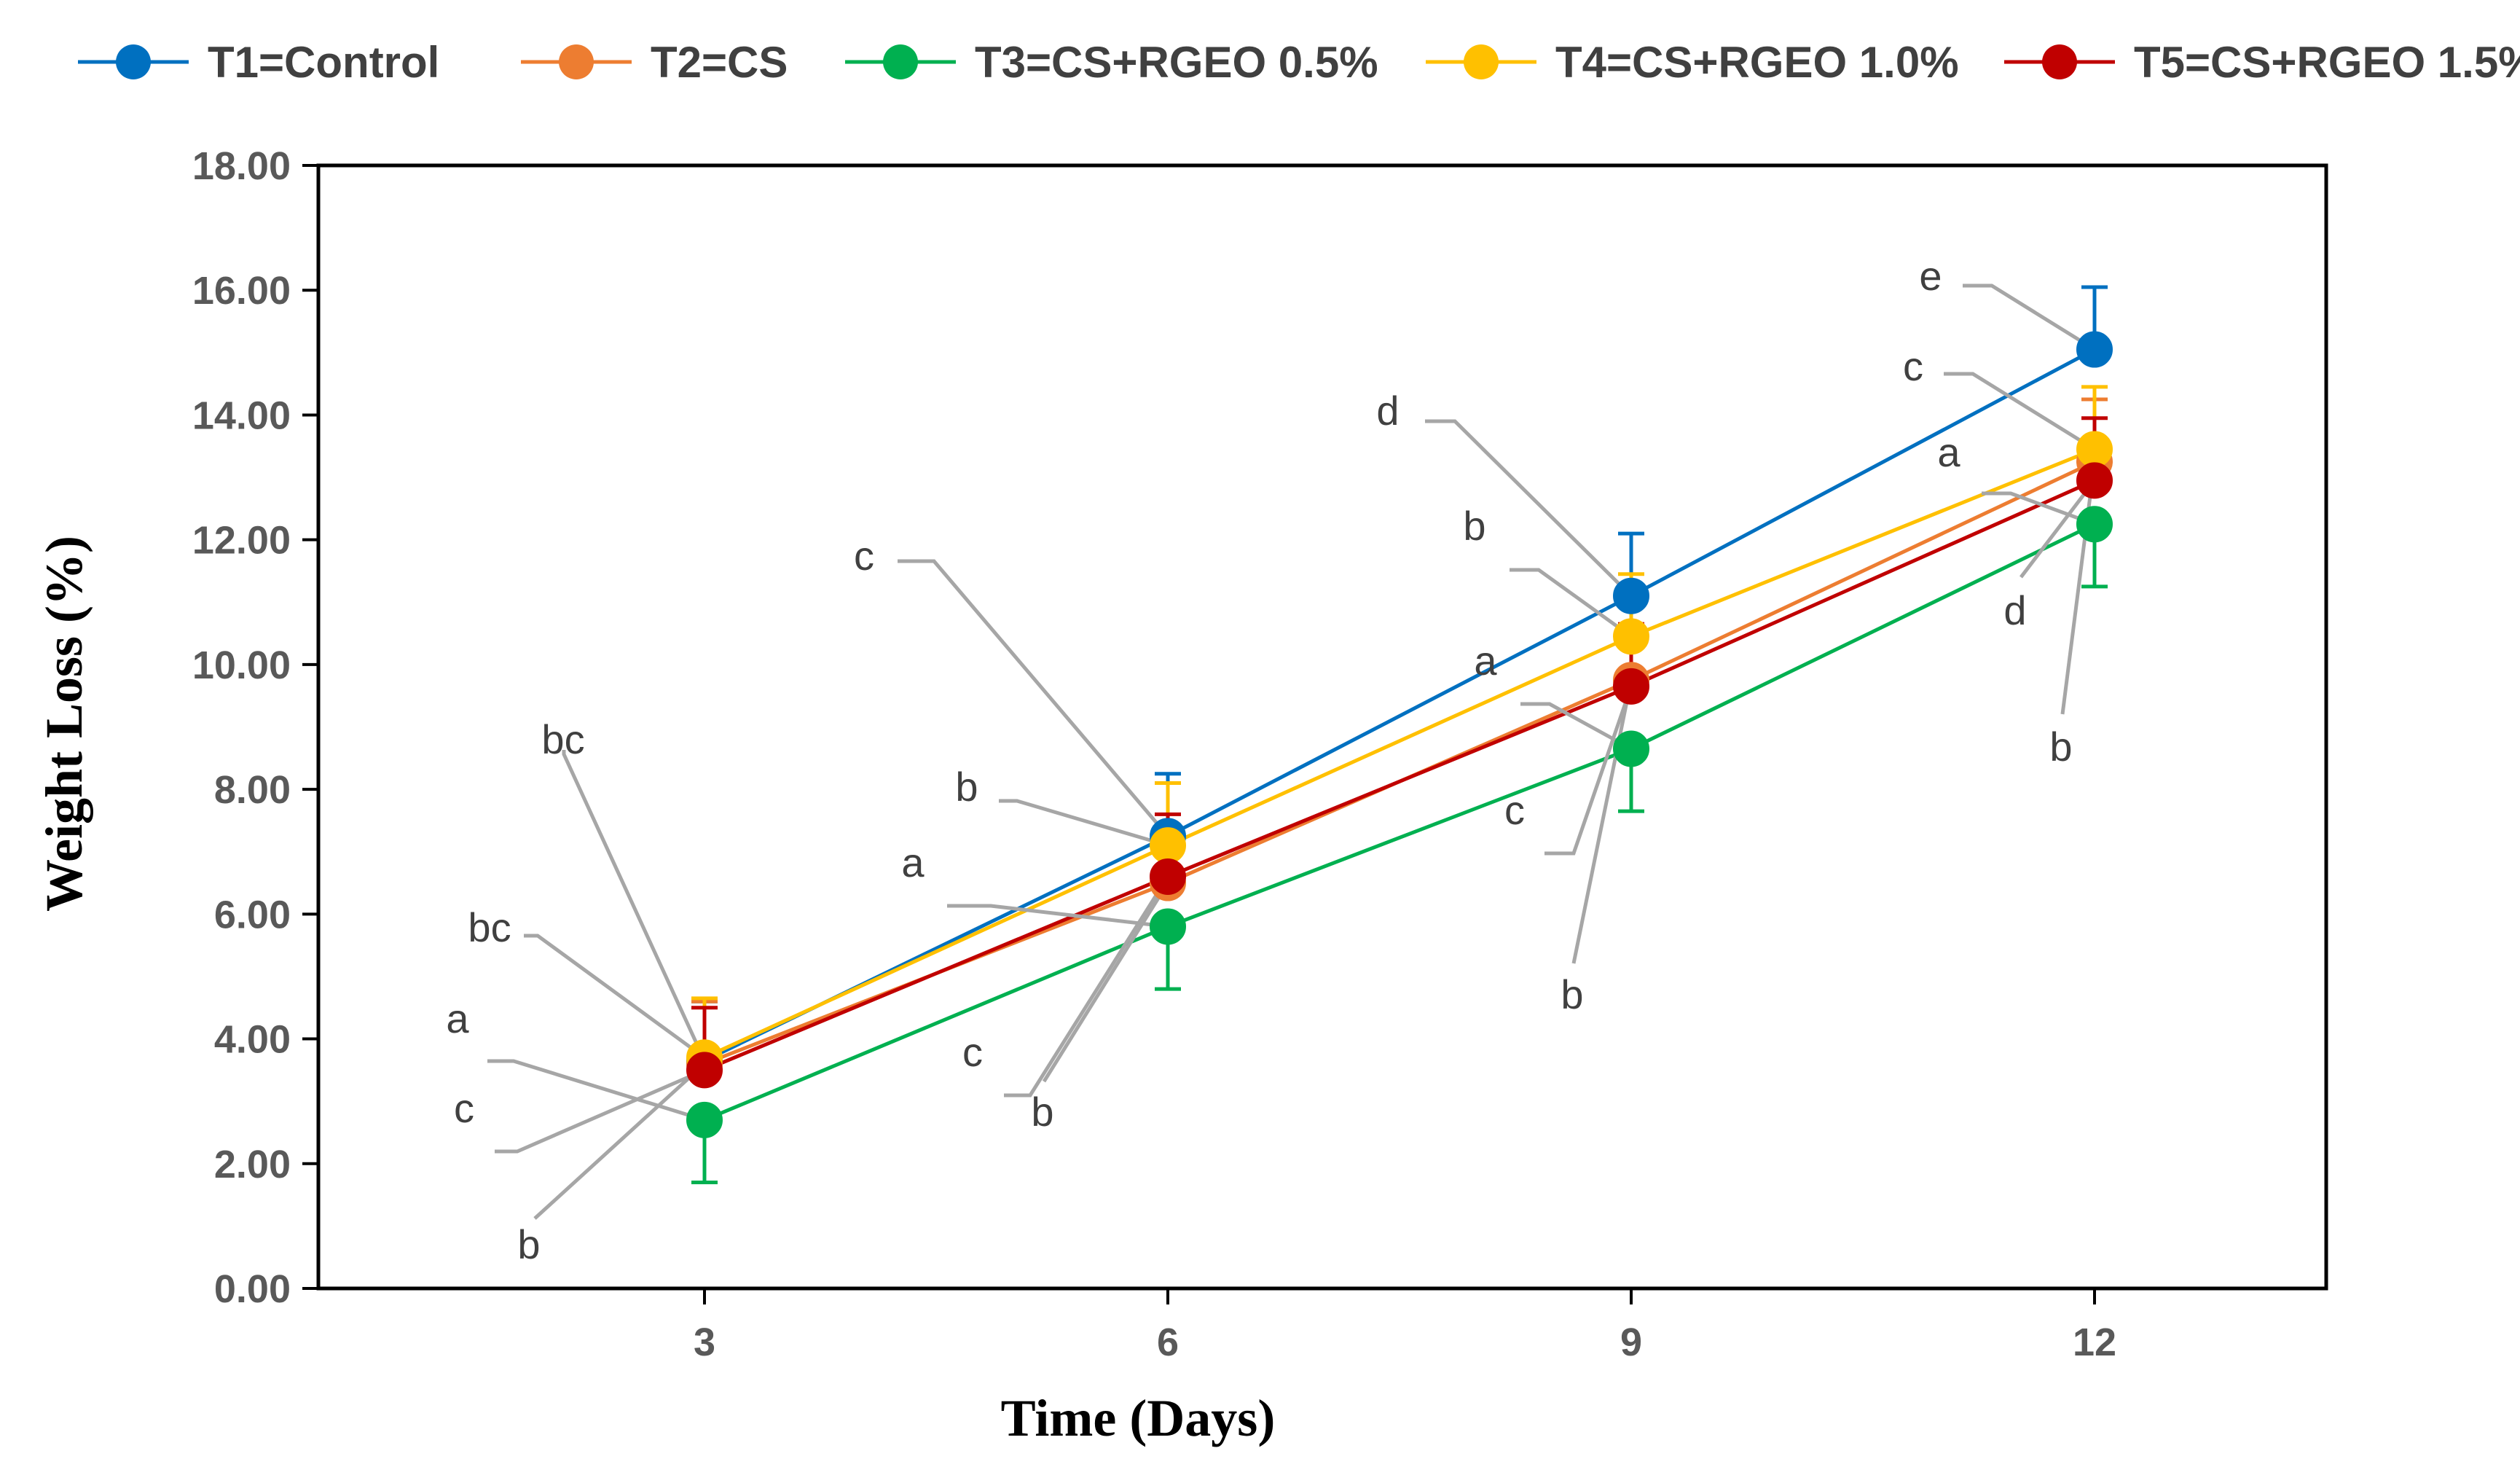 This screenshot has height=1475, width=2520. Describe the element at coordinates (704, 1342) in the screenshot. I see `x-tick-label: 3` at that location.